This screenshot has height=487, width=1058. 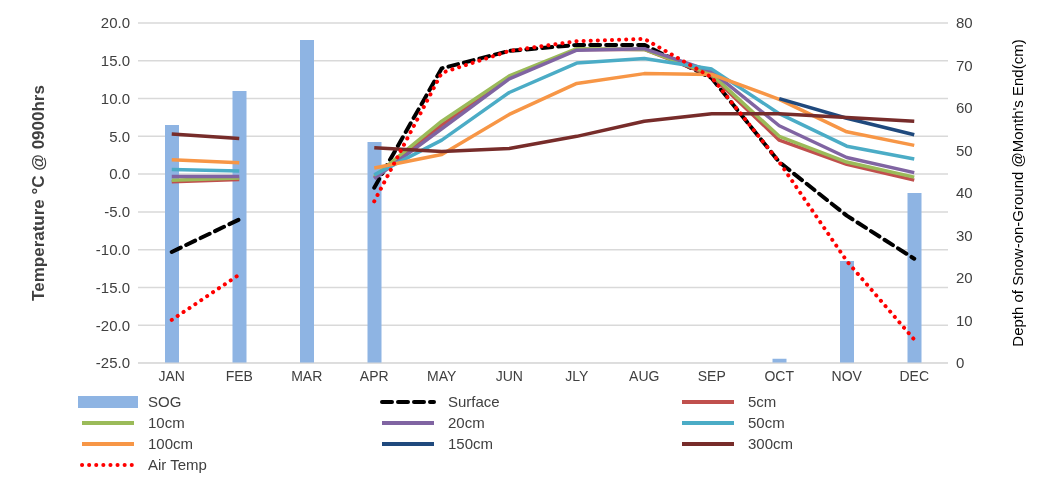 What do you see at coordinates (177, 464) in the screenshot?
I see `legend-label: Air Temp` at bounding box center [177, 464].